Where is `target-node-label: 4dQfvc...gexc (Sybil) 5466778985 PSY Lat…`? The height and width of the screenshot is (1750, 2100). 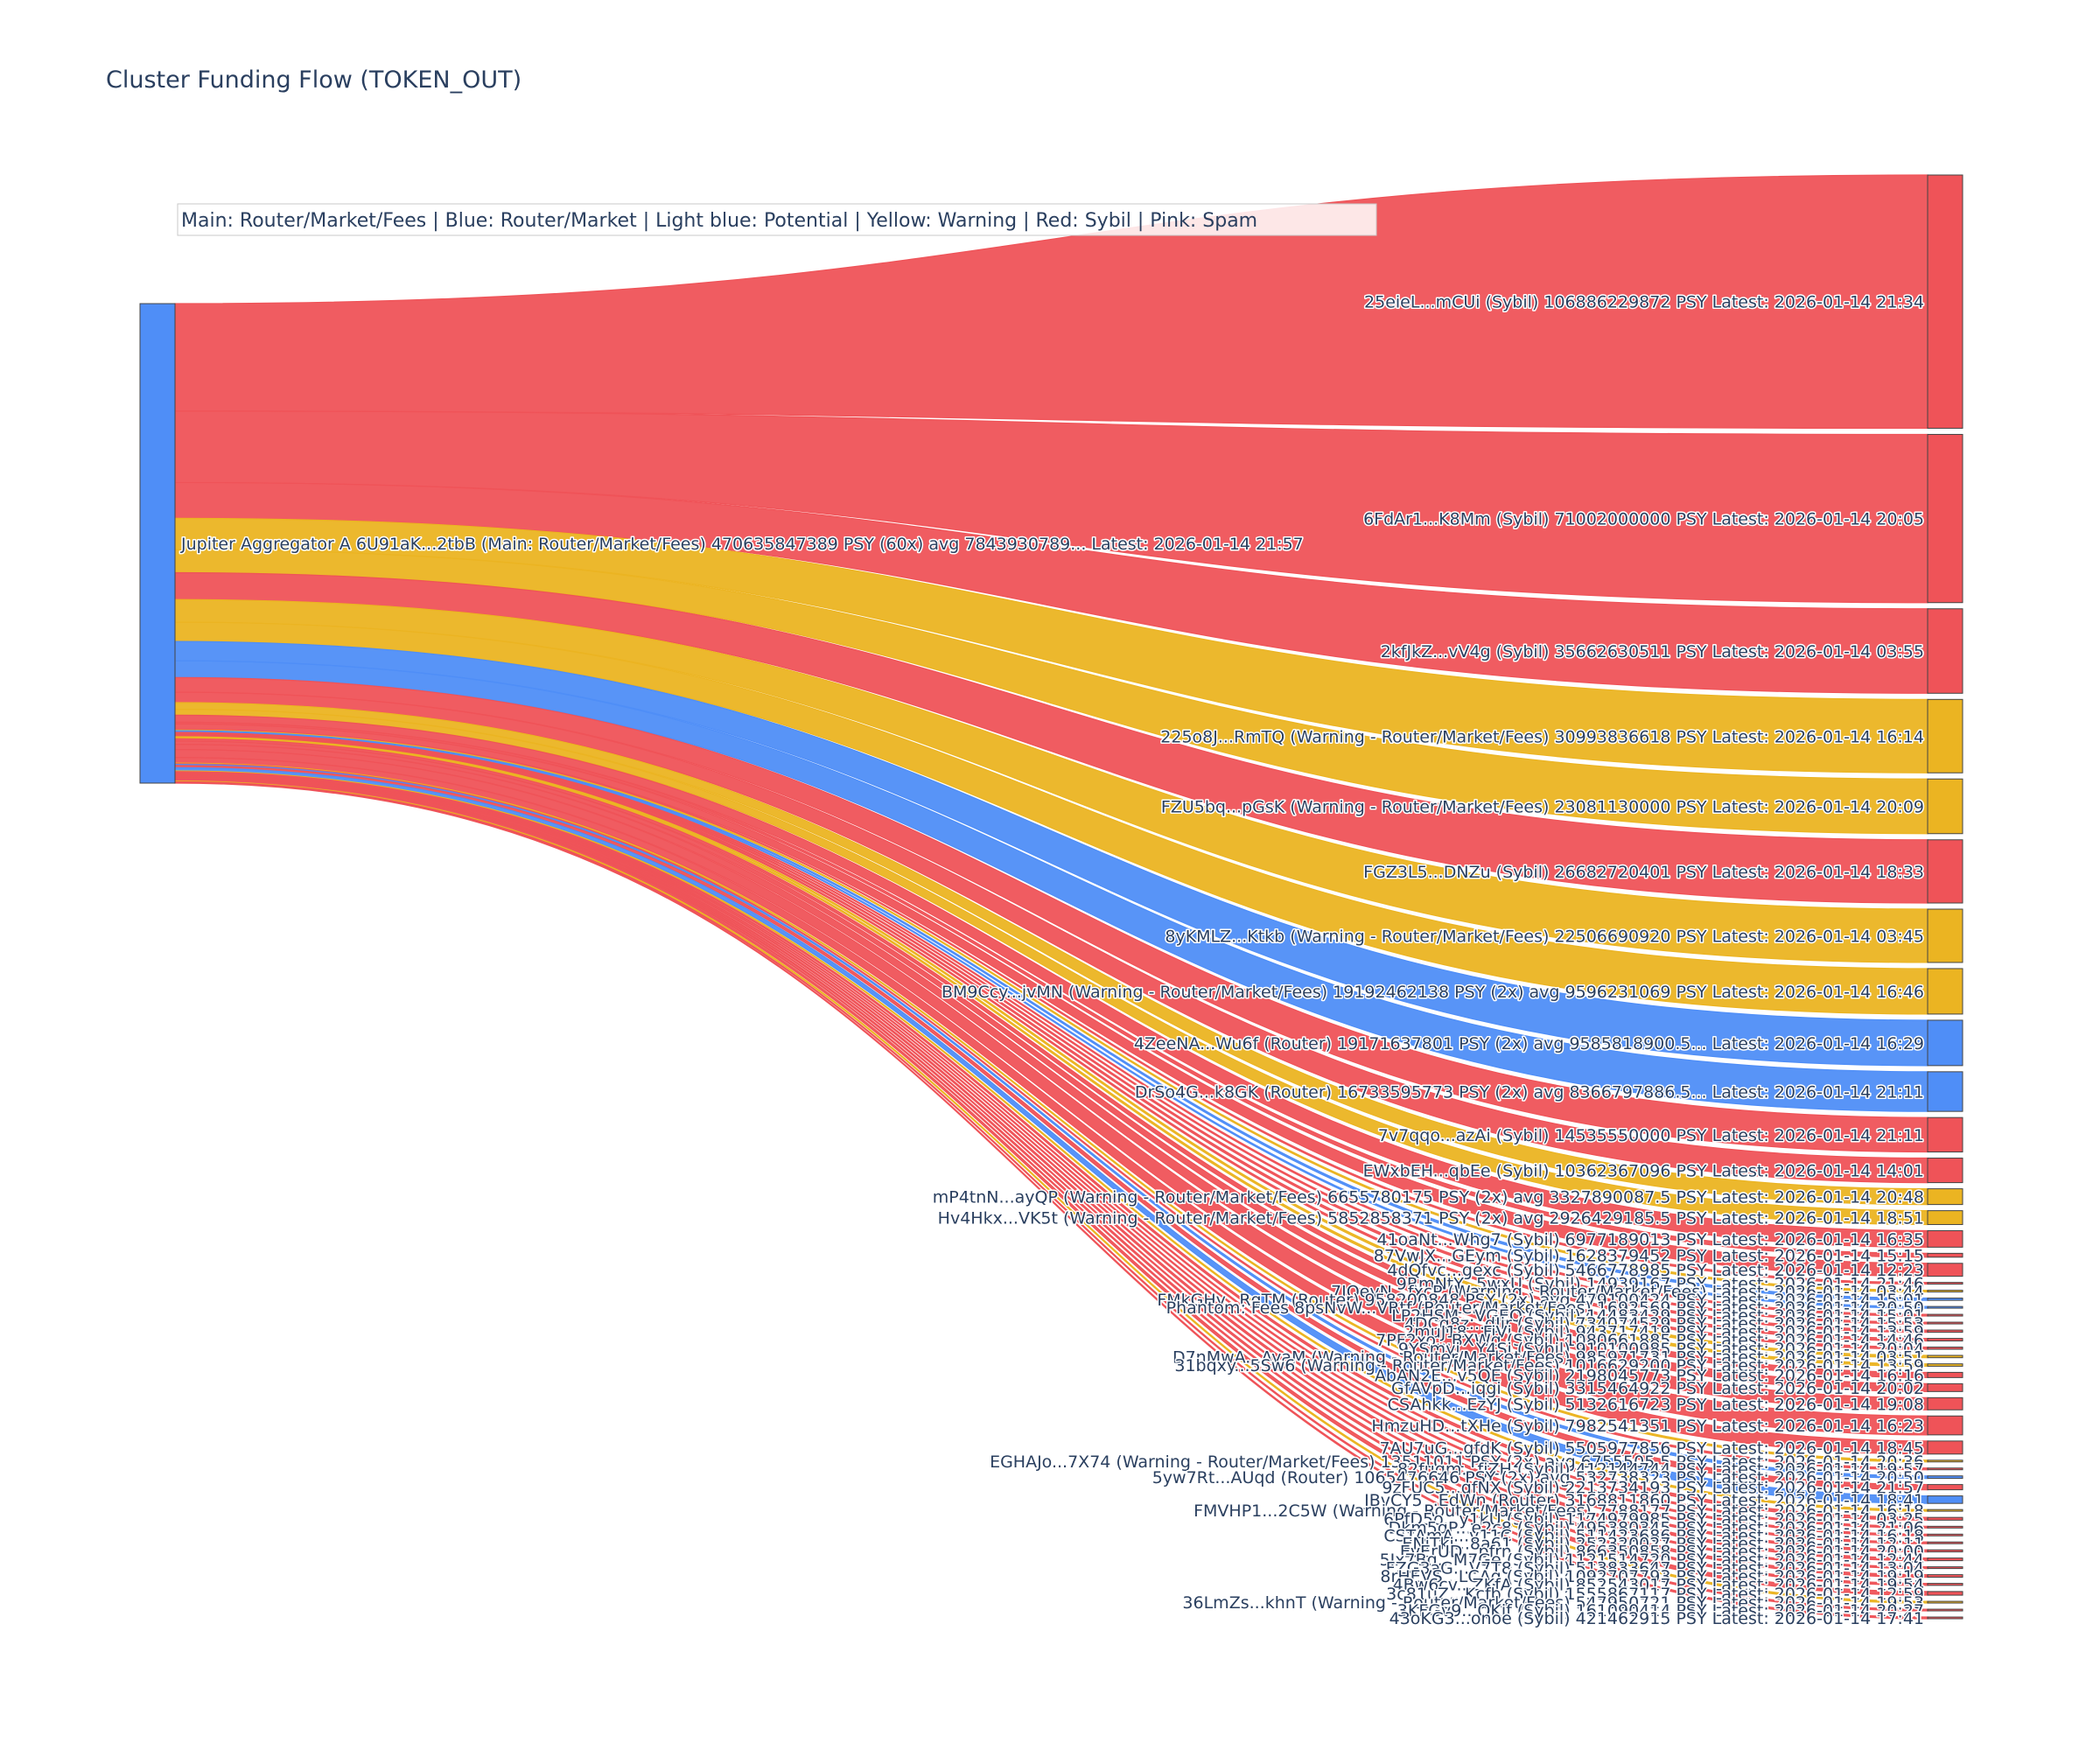 target-node-label: 4dQfvc...gexc (Sybil) 5466778985 PSY Lat… is located at coordinates (1655, 1270).